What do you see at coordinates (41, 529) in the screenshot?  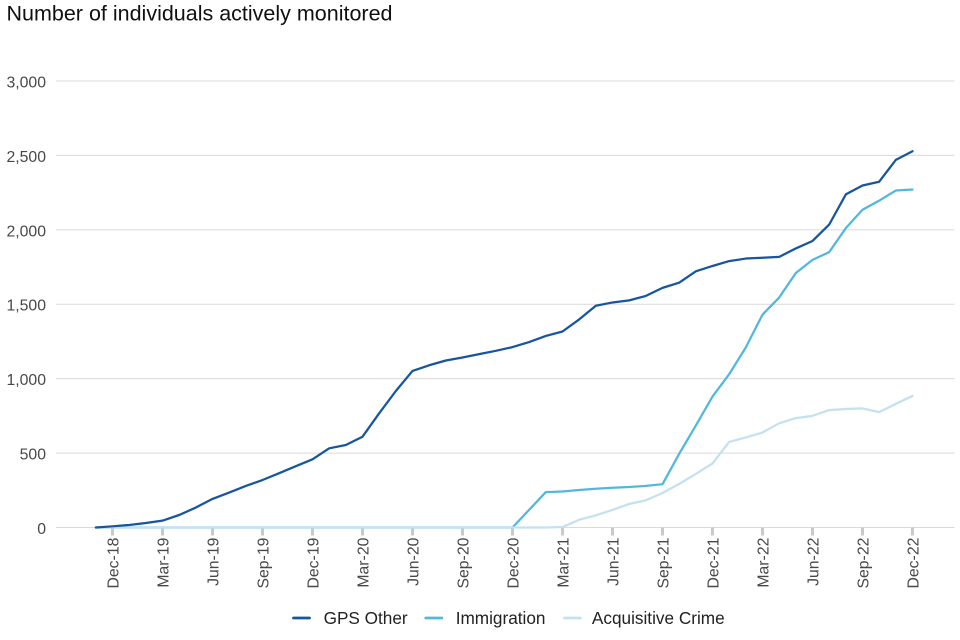 I see `svg-text: 0` at bounding box center [41, 529].